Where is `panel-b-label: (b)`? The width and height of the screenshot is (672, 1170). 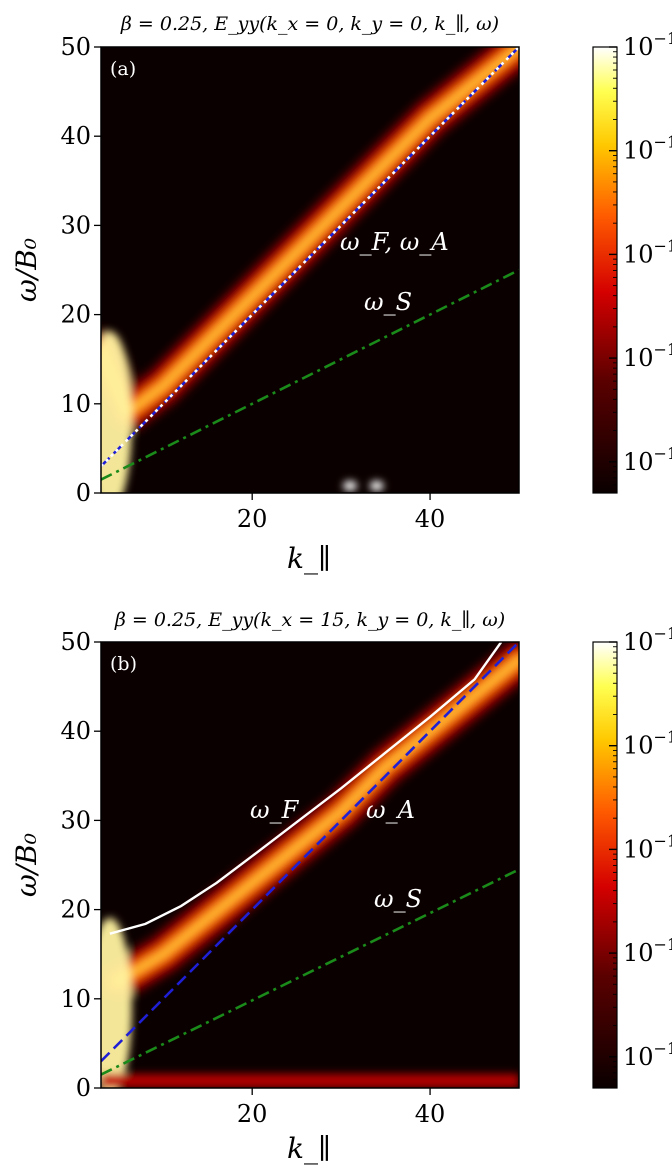 panel-b-label: (b) is located at coordinates (123, 664).